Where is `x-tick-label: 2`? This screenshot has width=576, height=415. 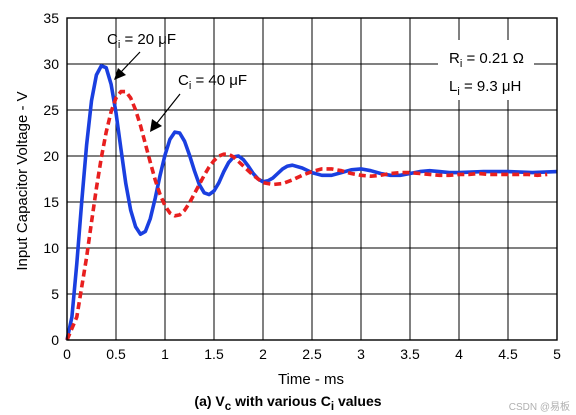
x-tick-label: 2 is located at coordinates (263, 354).